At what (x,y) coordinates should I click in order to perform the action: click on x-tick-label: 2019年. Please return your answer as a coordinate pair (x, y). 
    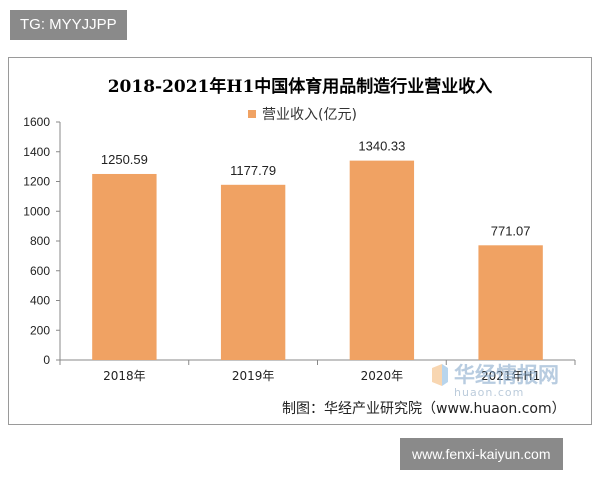
    Looking at the image, I should click on (253, 376).